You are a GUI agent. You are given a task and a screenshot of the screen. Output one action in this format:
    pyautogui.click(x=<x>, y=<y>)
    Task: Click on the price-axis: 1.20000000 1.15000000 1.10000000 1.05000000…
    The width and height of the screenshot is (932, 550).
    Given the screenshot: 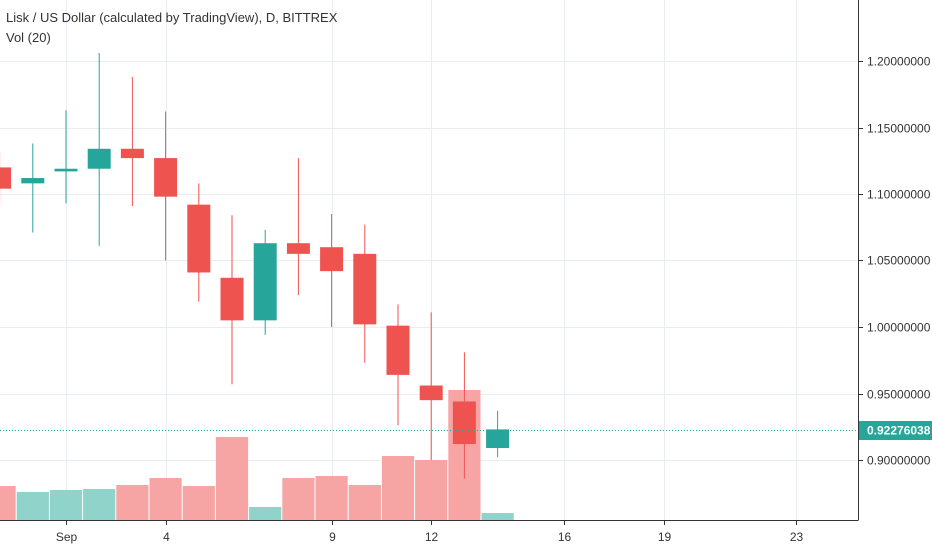 What is the action you would take?
    pyautogui.click(x=894, y=261)
    